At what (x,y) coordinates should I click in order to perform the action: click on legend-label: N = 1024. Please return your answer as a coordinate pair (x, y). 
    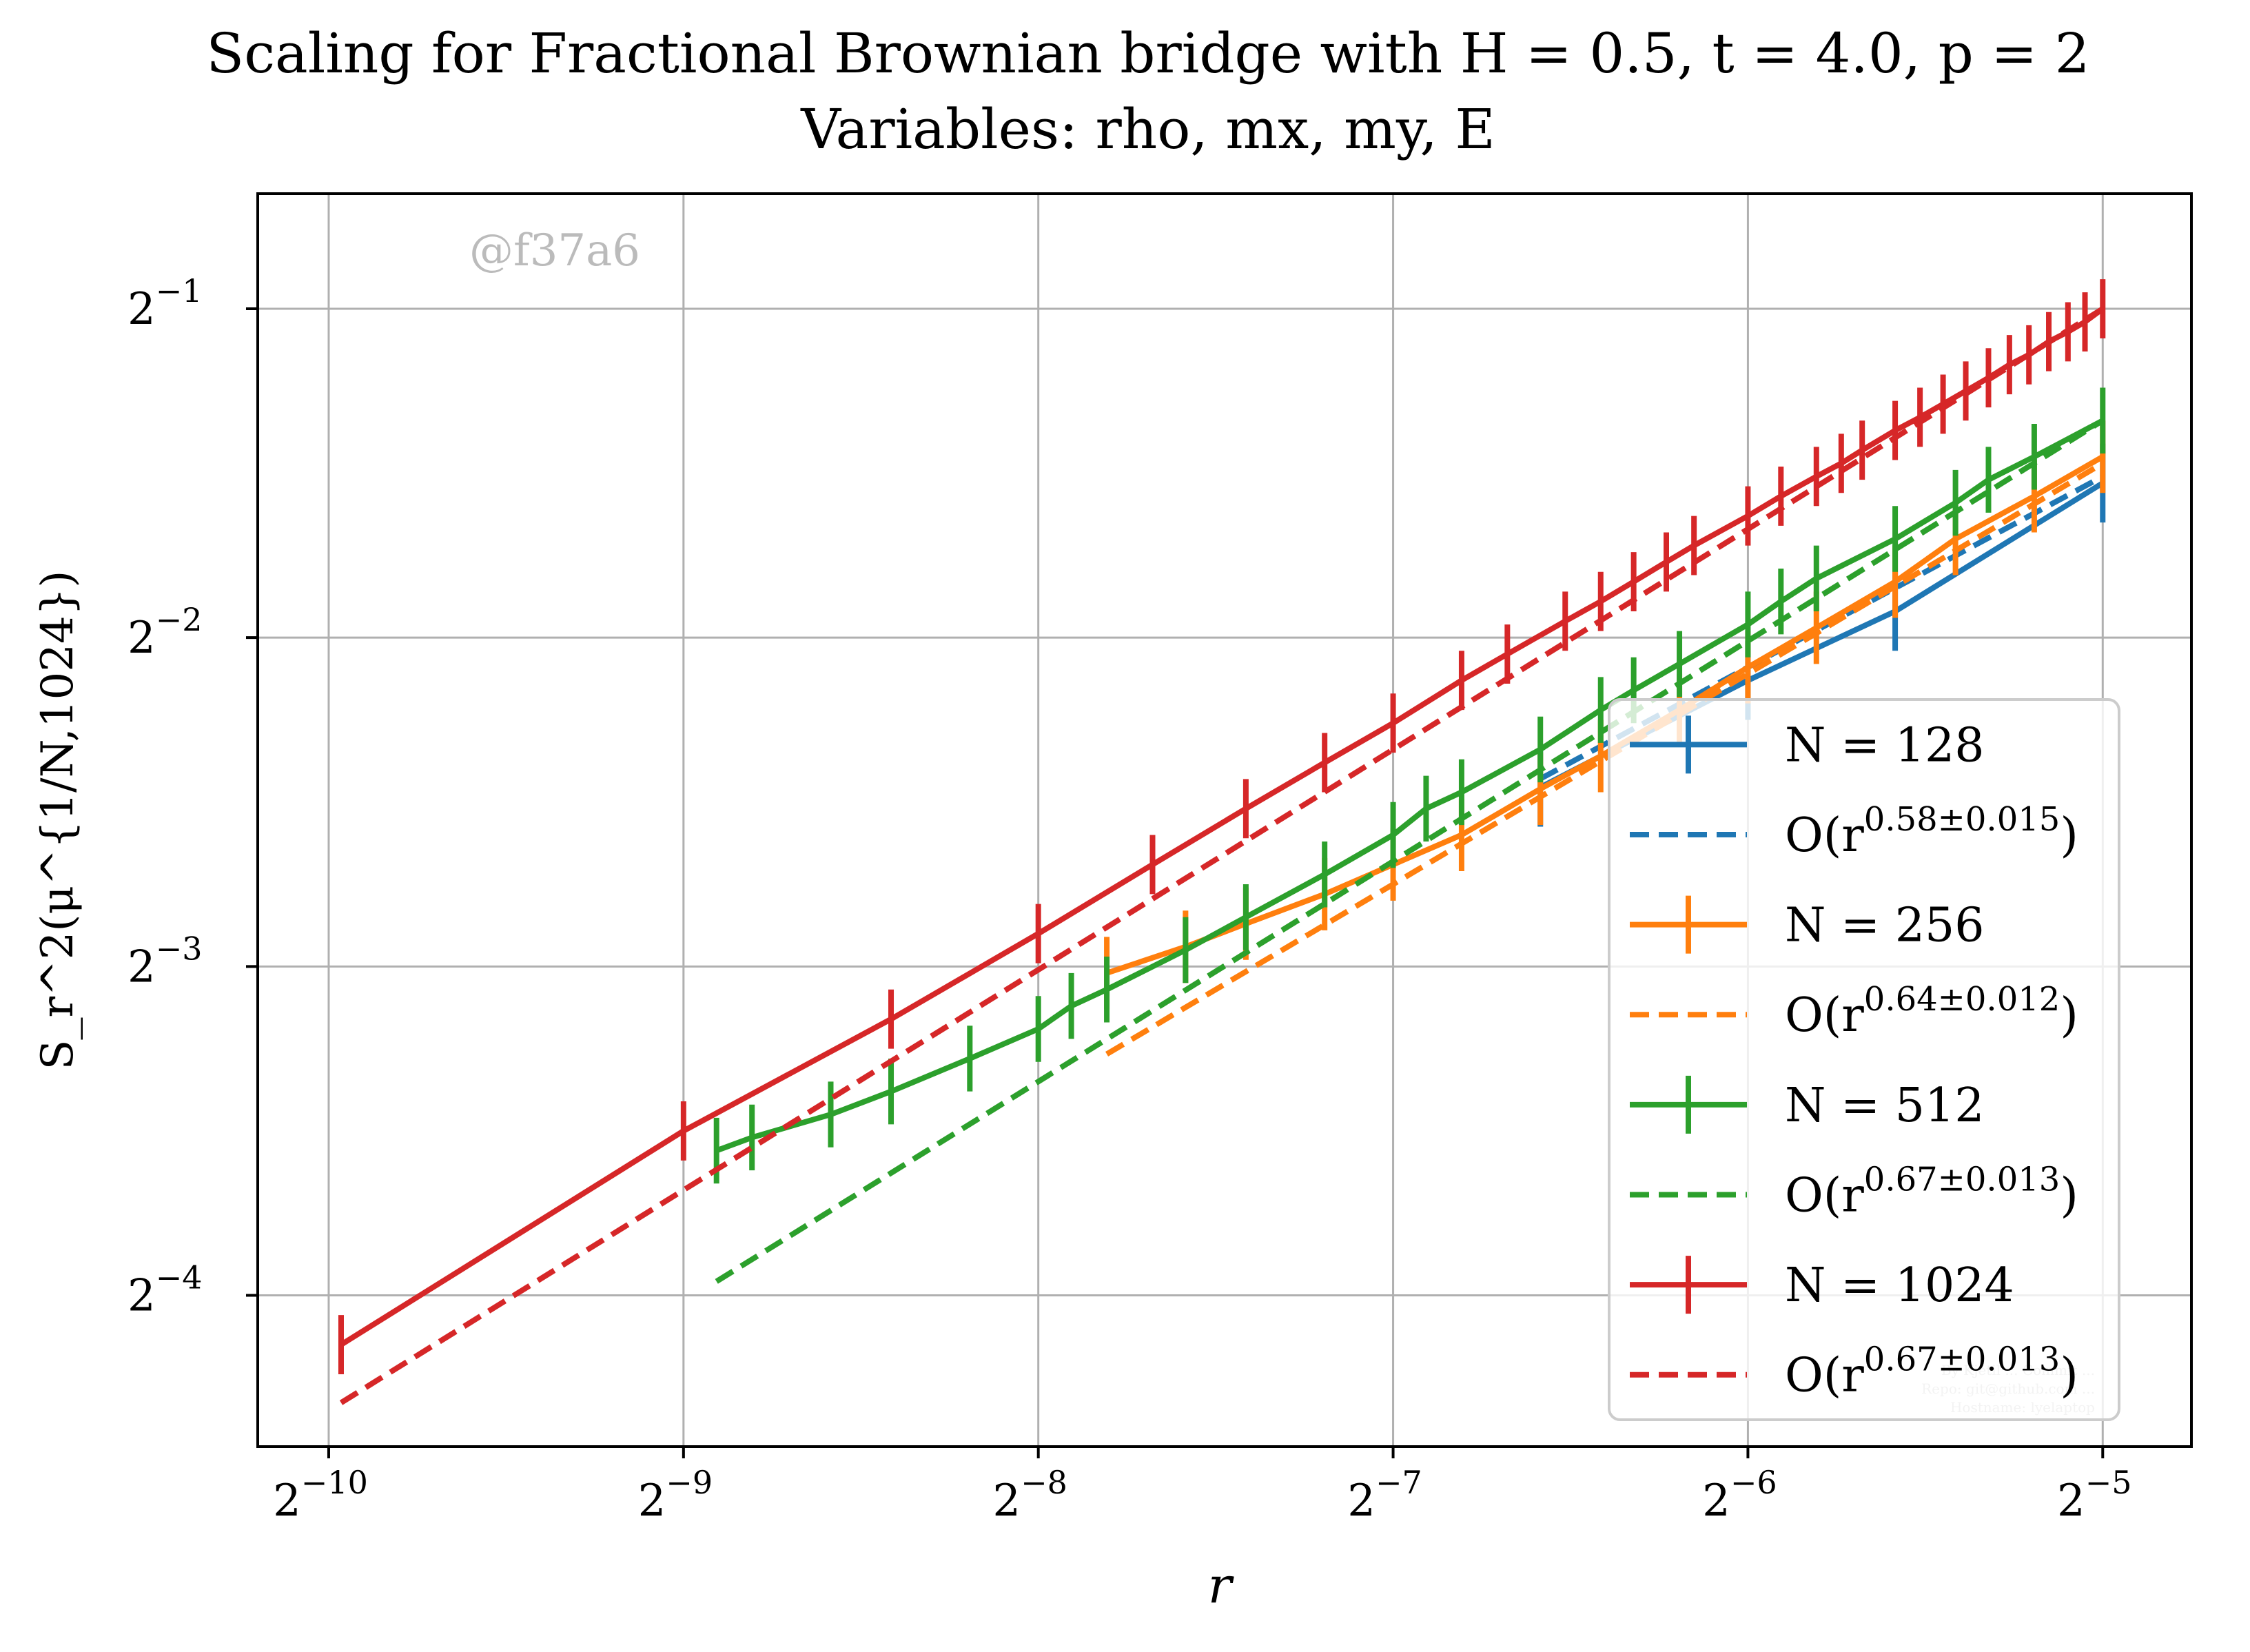
    Looking at the image, I should click on (1899, 1286).